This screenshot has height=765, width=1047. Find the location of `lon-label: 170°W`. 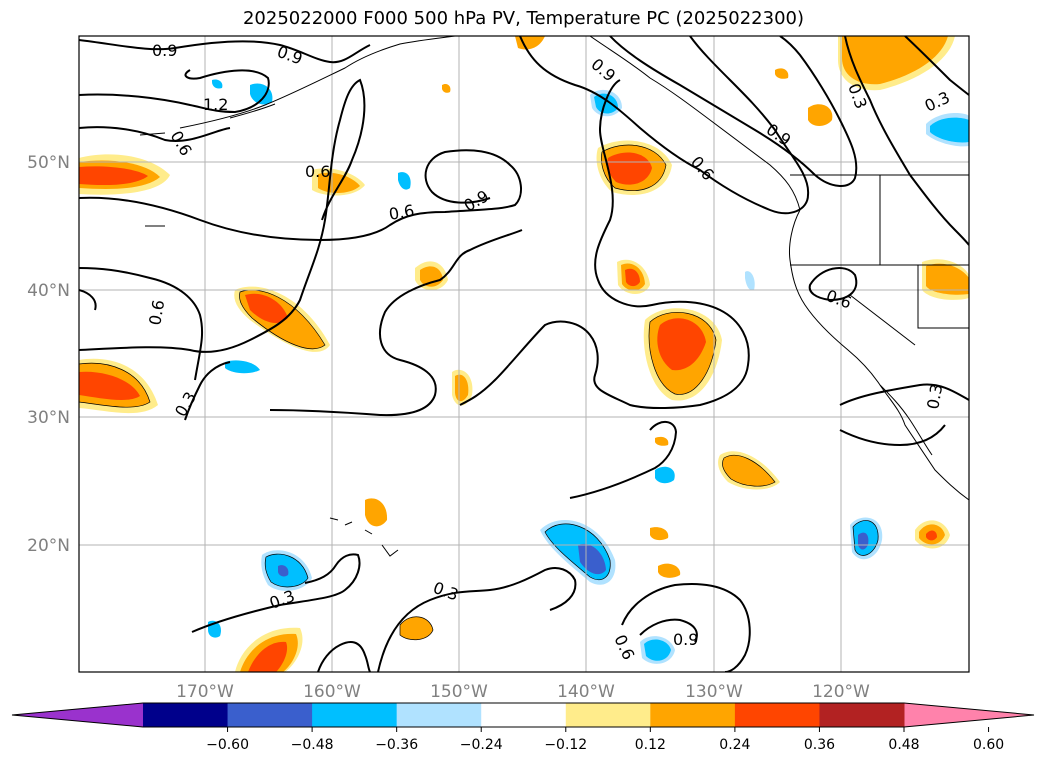

lon-label: 170°W is located at coordinates (205, 692).